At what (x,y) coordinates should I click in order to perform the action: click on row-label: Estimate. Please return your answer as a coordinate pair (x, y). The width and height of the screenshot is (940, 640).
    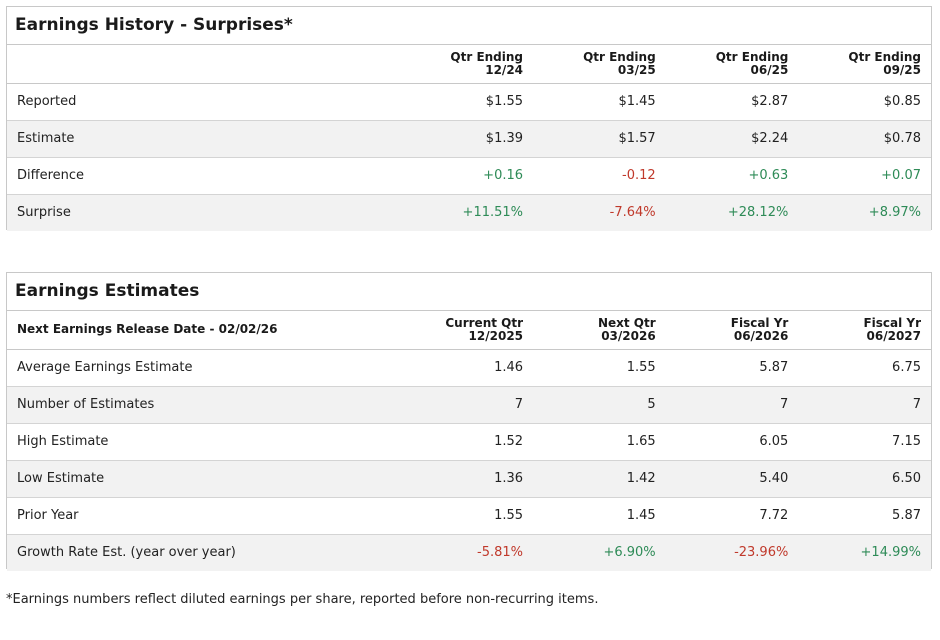
    Looking at the image, I should click on (46, 138).